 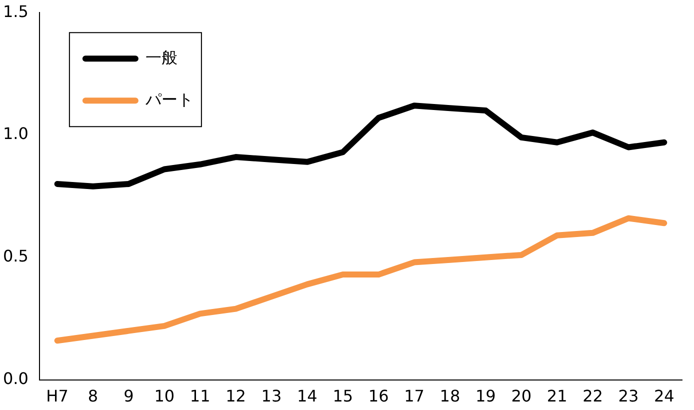 What do you see at coordinates (236, 396) in the screenshot?
I see `x-tick-label: 12` at bounding box center [236, 396].